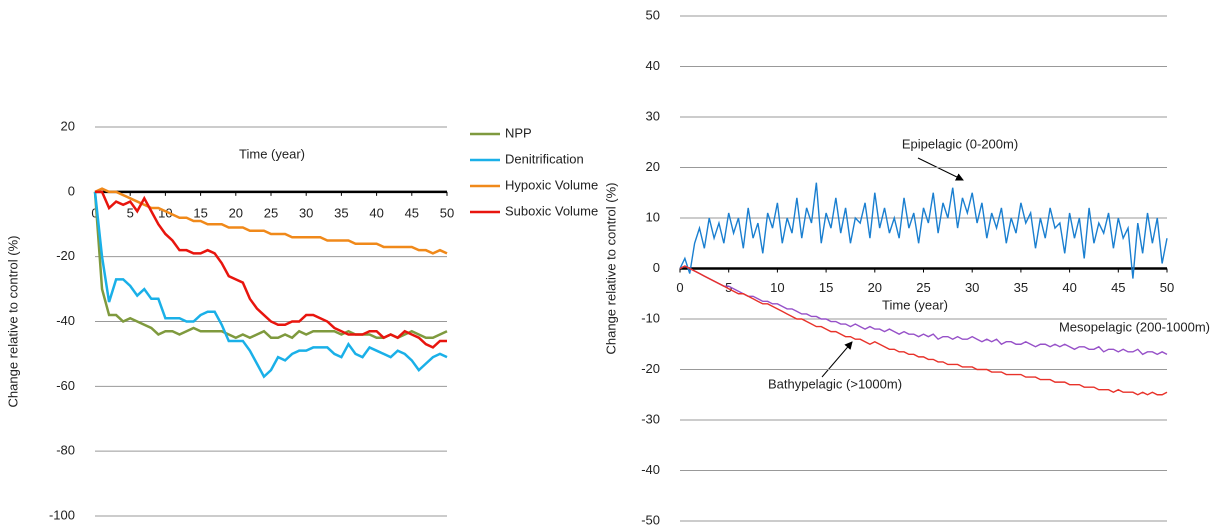 This screenshot has width=1218, height=531. I want to click on y-tick-label: -100, so click(62, 514).